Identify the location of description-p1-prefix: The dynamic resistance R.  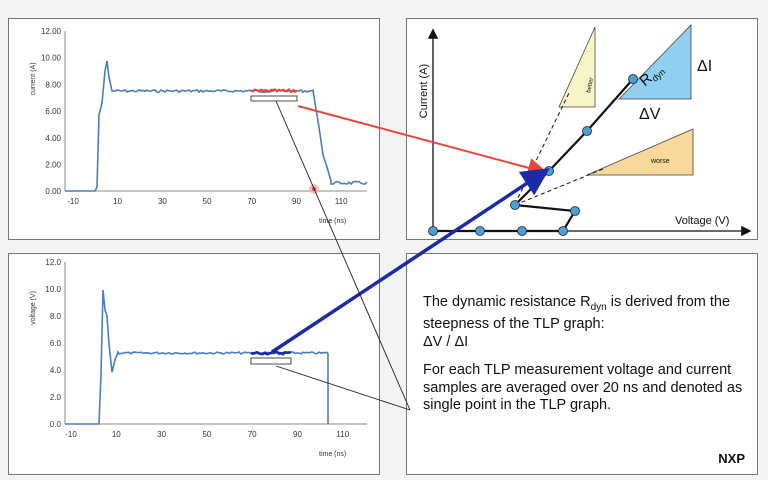
(507, 302).